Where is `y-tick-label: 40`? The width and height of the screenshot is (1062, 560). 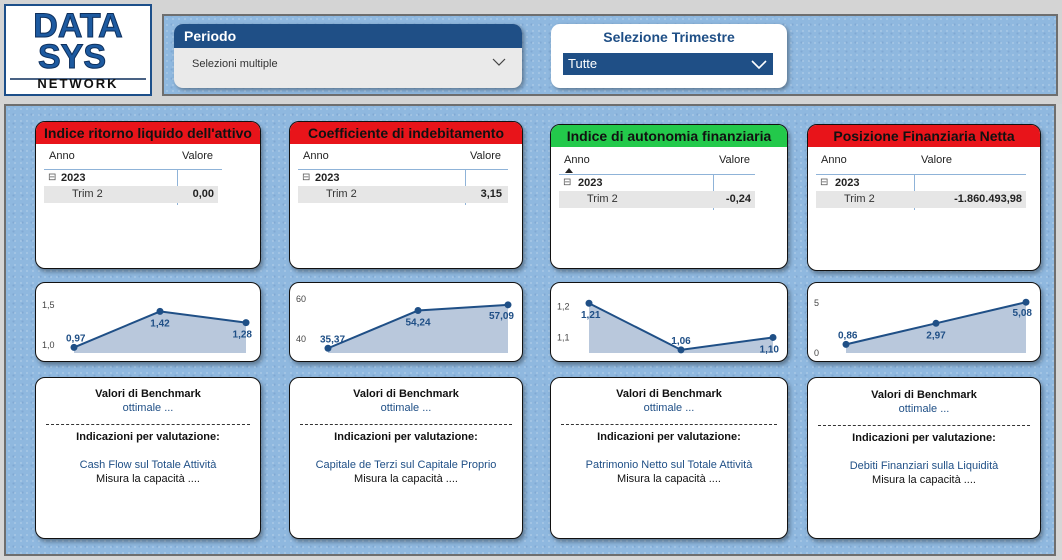
y-tick-label: 40 is located at coordinates (301, 339).